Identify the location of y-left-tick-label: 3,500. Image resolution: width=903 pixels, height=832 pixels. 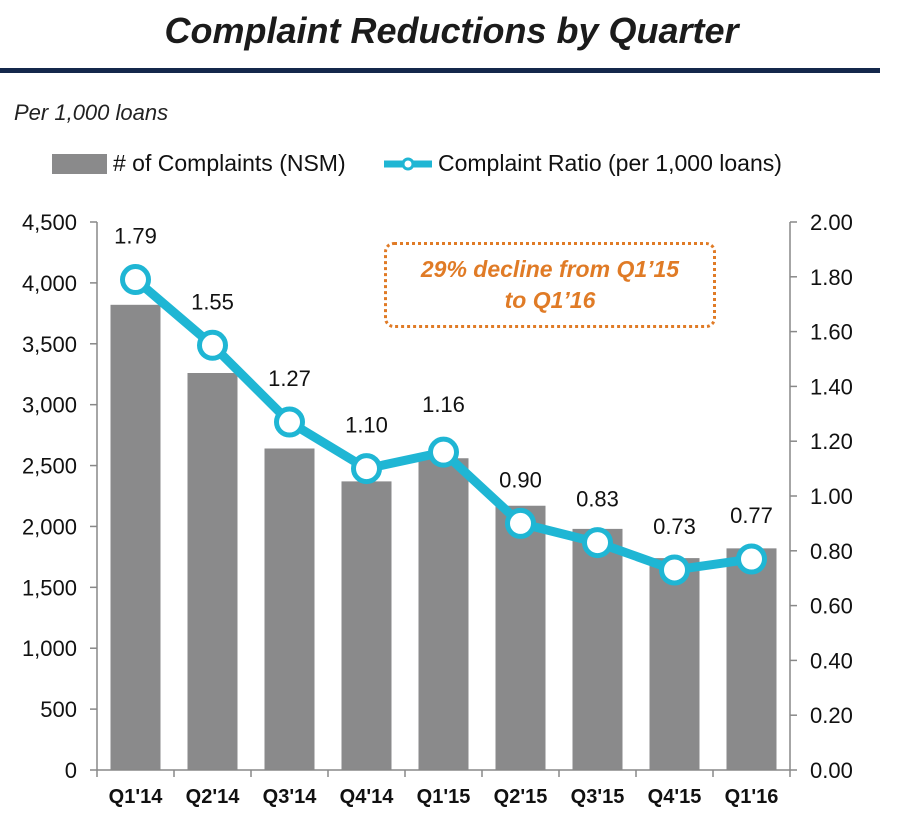
(49, 344).